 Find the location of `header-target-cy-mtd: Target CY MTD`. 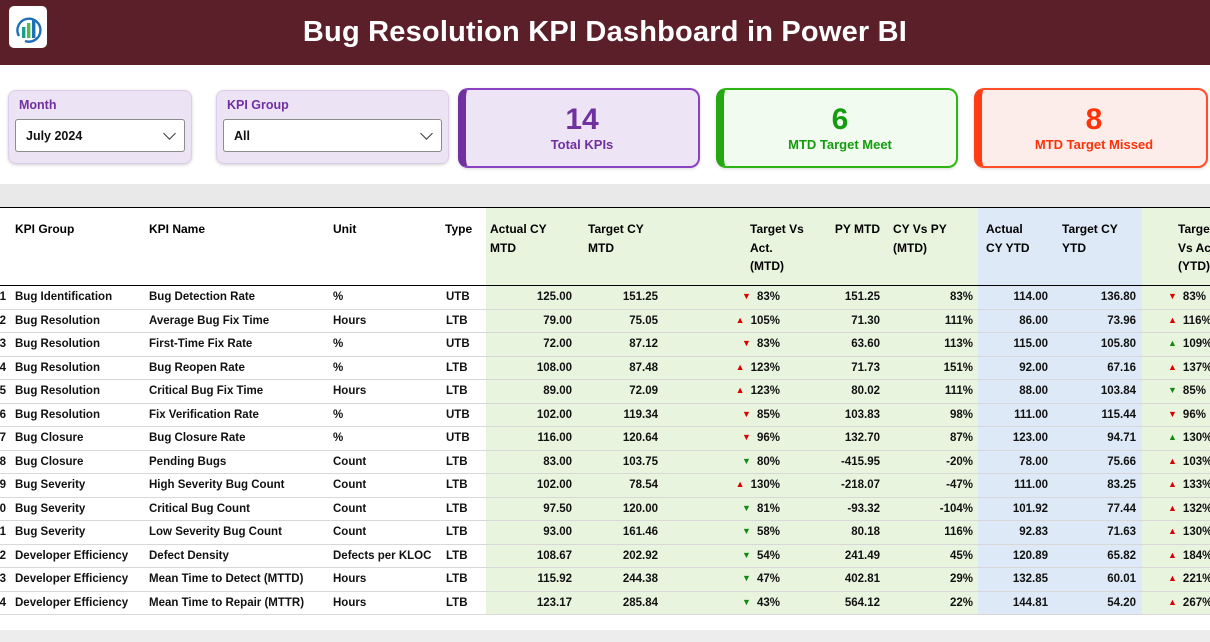

header-target-cy-mtd: Target CY MTD is located at coordinates (623, 246).